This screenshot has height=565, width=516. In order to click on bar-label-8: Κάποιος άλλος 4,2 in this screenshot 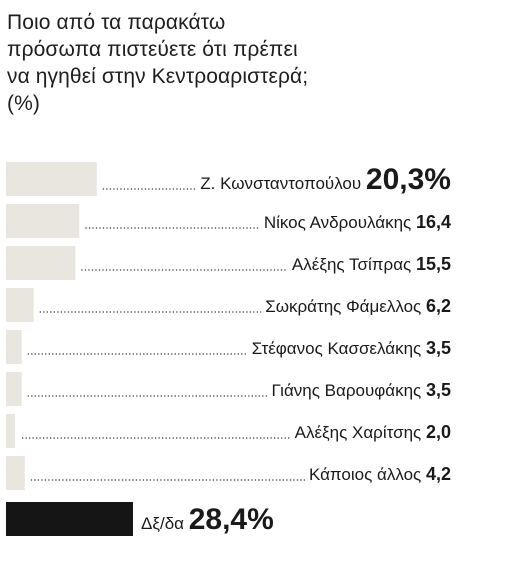, I will do `click(380, 474)`.